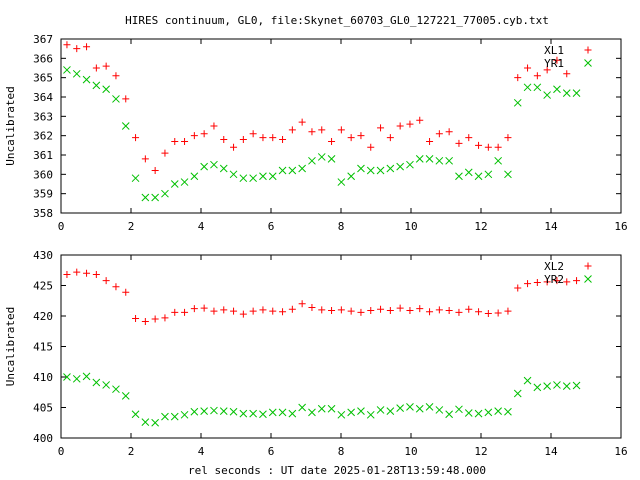 Image resolution: width=640 pixels, height=480 pixels. What do you see at coordinates (480, 226) in the screenshot?
I see `x-tick-label: 12` at bounding box center [480, 226].